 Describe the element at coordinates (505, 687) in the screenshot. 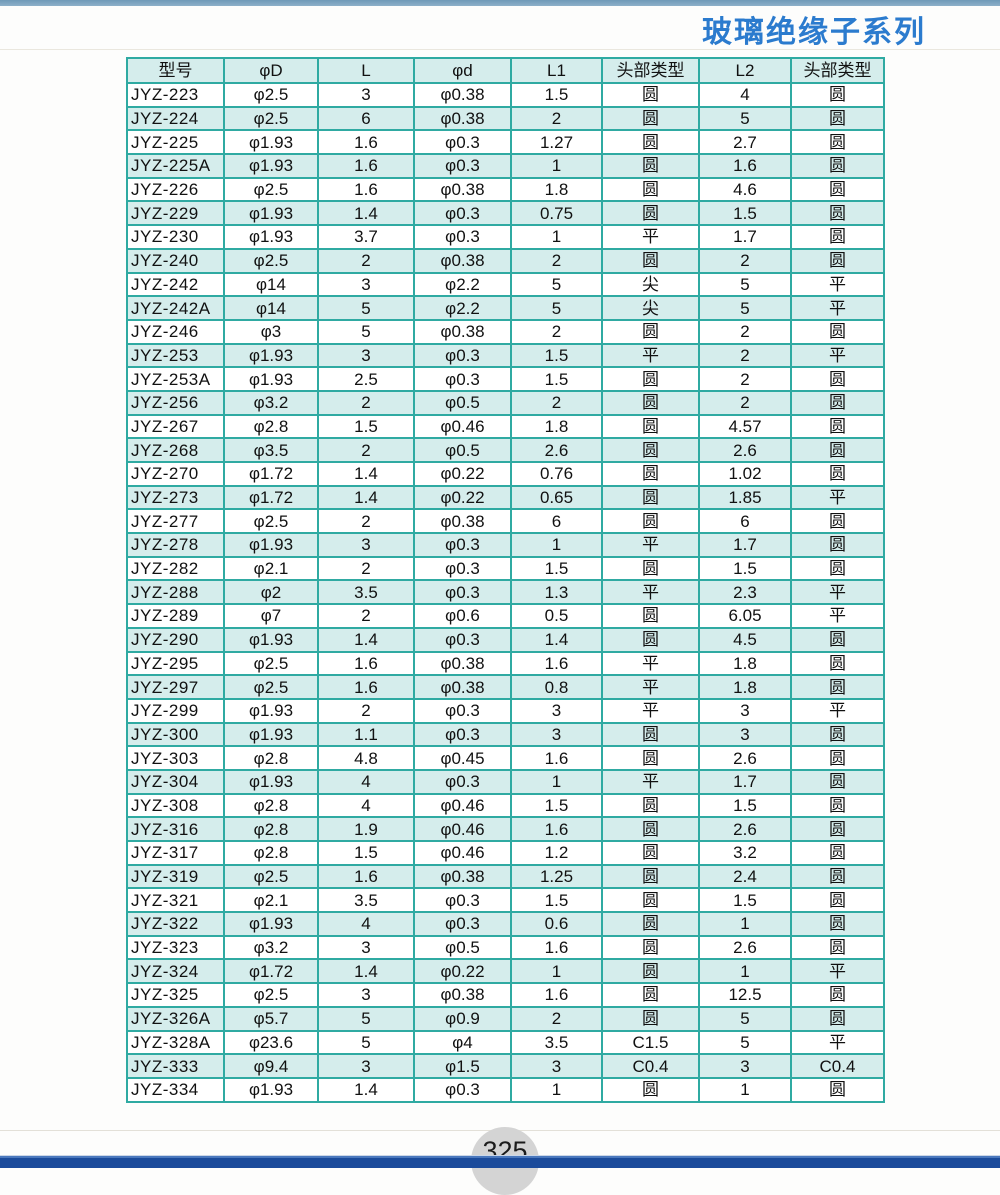

I see `table-row: JYZ-297 φ2.5 1.6 φ0.38 0.8 平 1.8 圆` at that location.